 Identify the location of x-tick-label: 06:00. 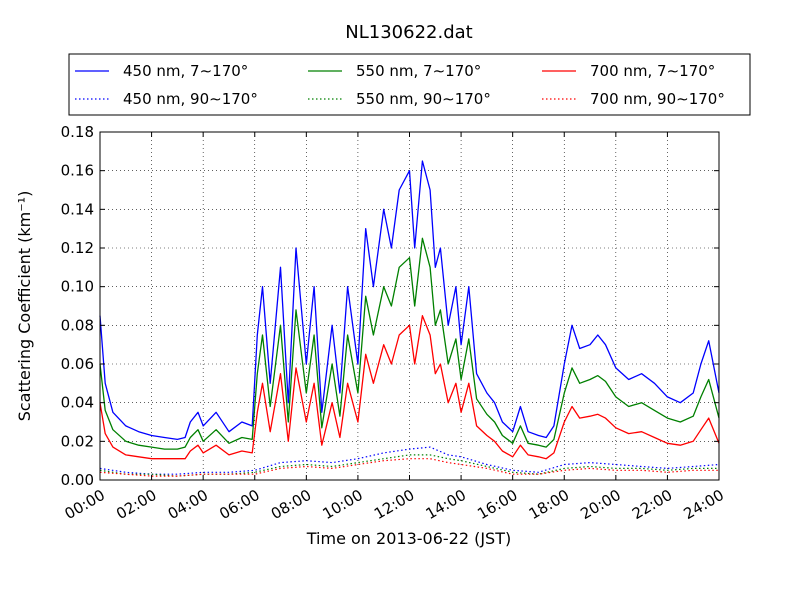
(239, 504).